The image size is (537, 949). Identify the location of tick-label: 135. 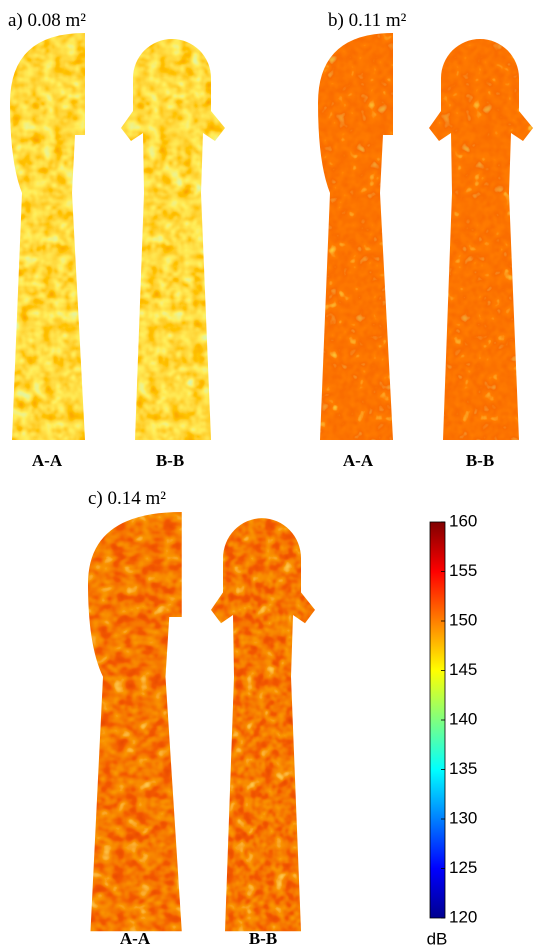
(463, 768).